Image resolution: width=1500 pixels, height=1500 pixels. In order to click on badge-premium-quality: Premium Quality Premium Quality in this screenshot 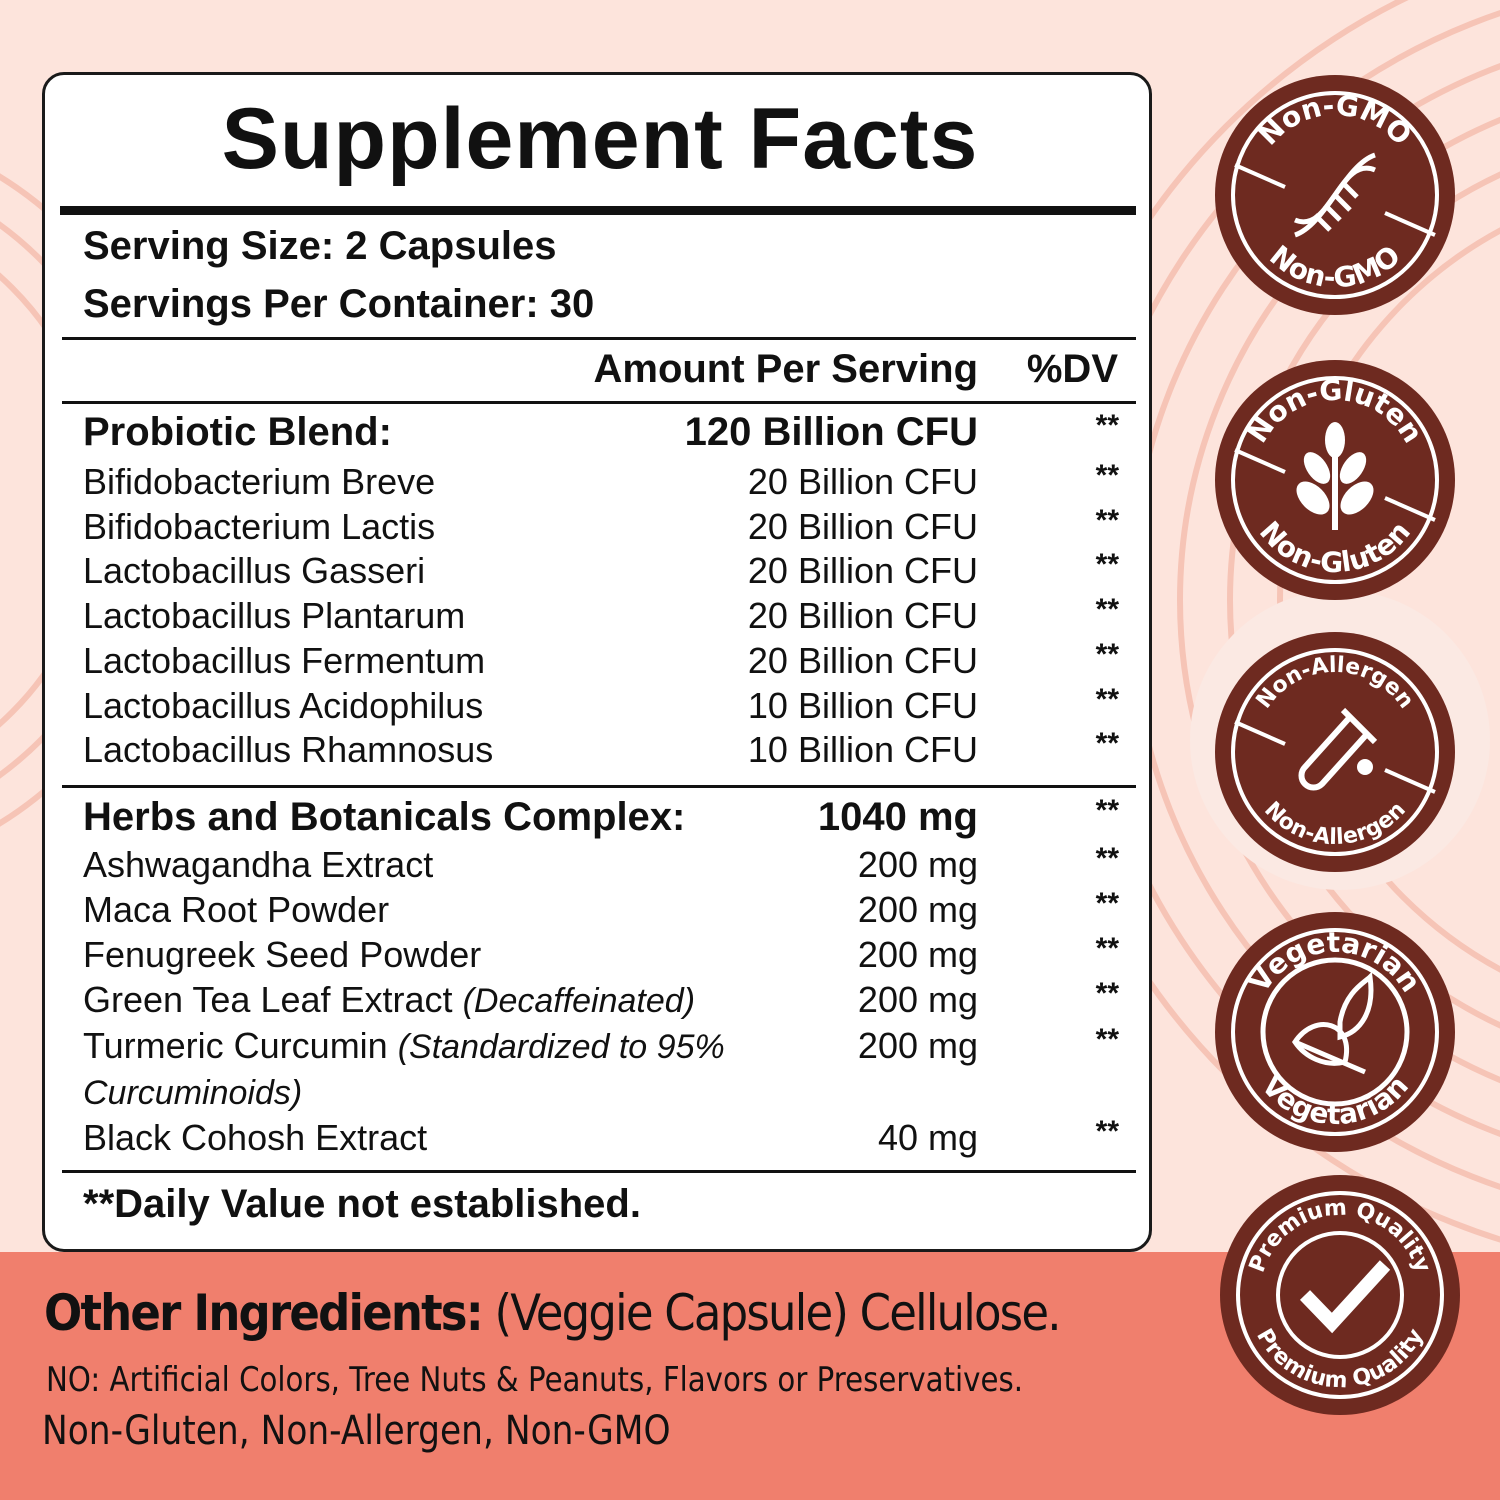, I will do `click(1340, 1295)`.